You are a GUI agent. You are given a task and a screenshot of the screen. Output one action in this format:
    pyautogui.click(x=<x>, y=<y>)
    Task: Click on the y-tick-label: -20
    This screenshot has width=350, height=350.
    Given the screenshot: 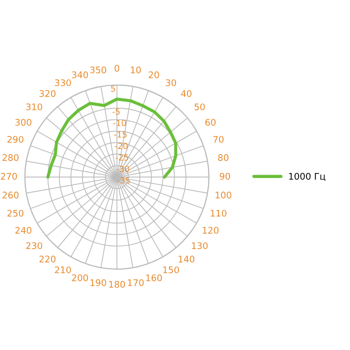 What is the action you would take?
    pyautogui.click(x=121, y=146)
    